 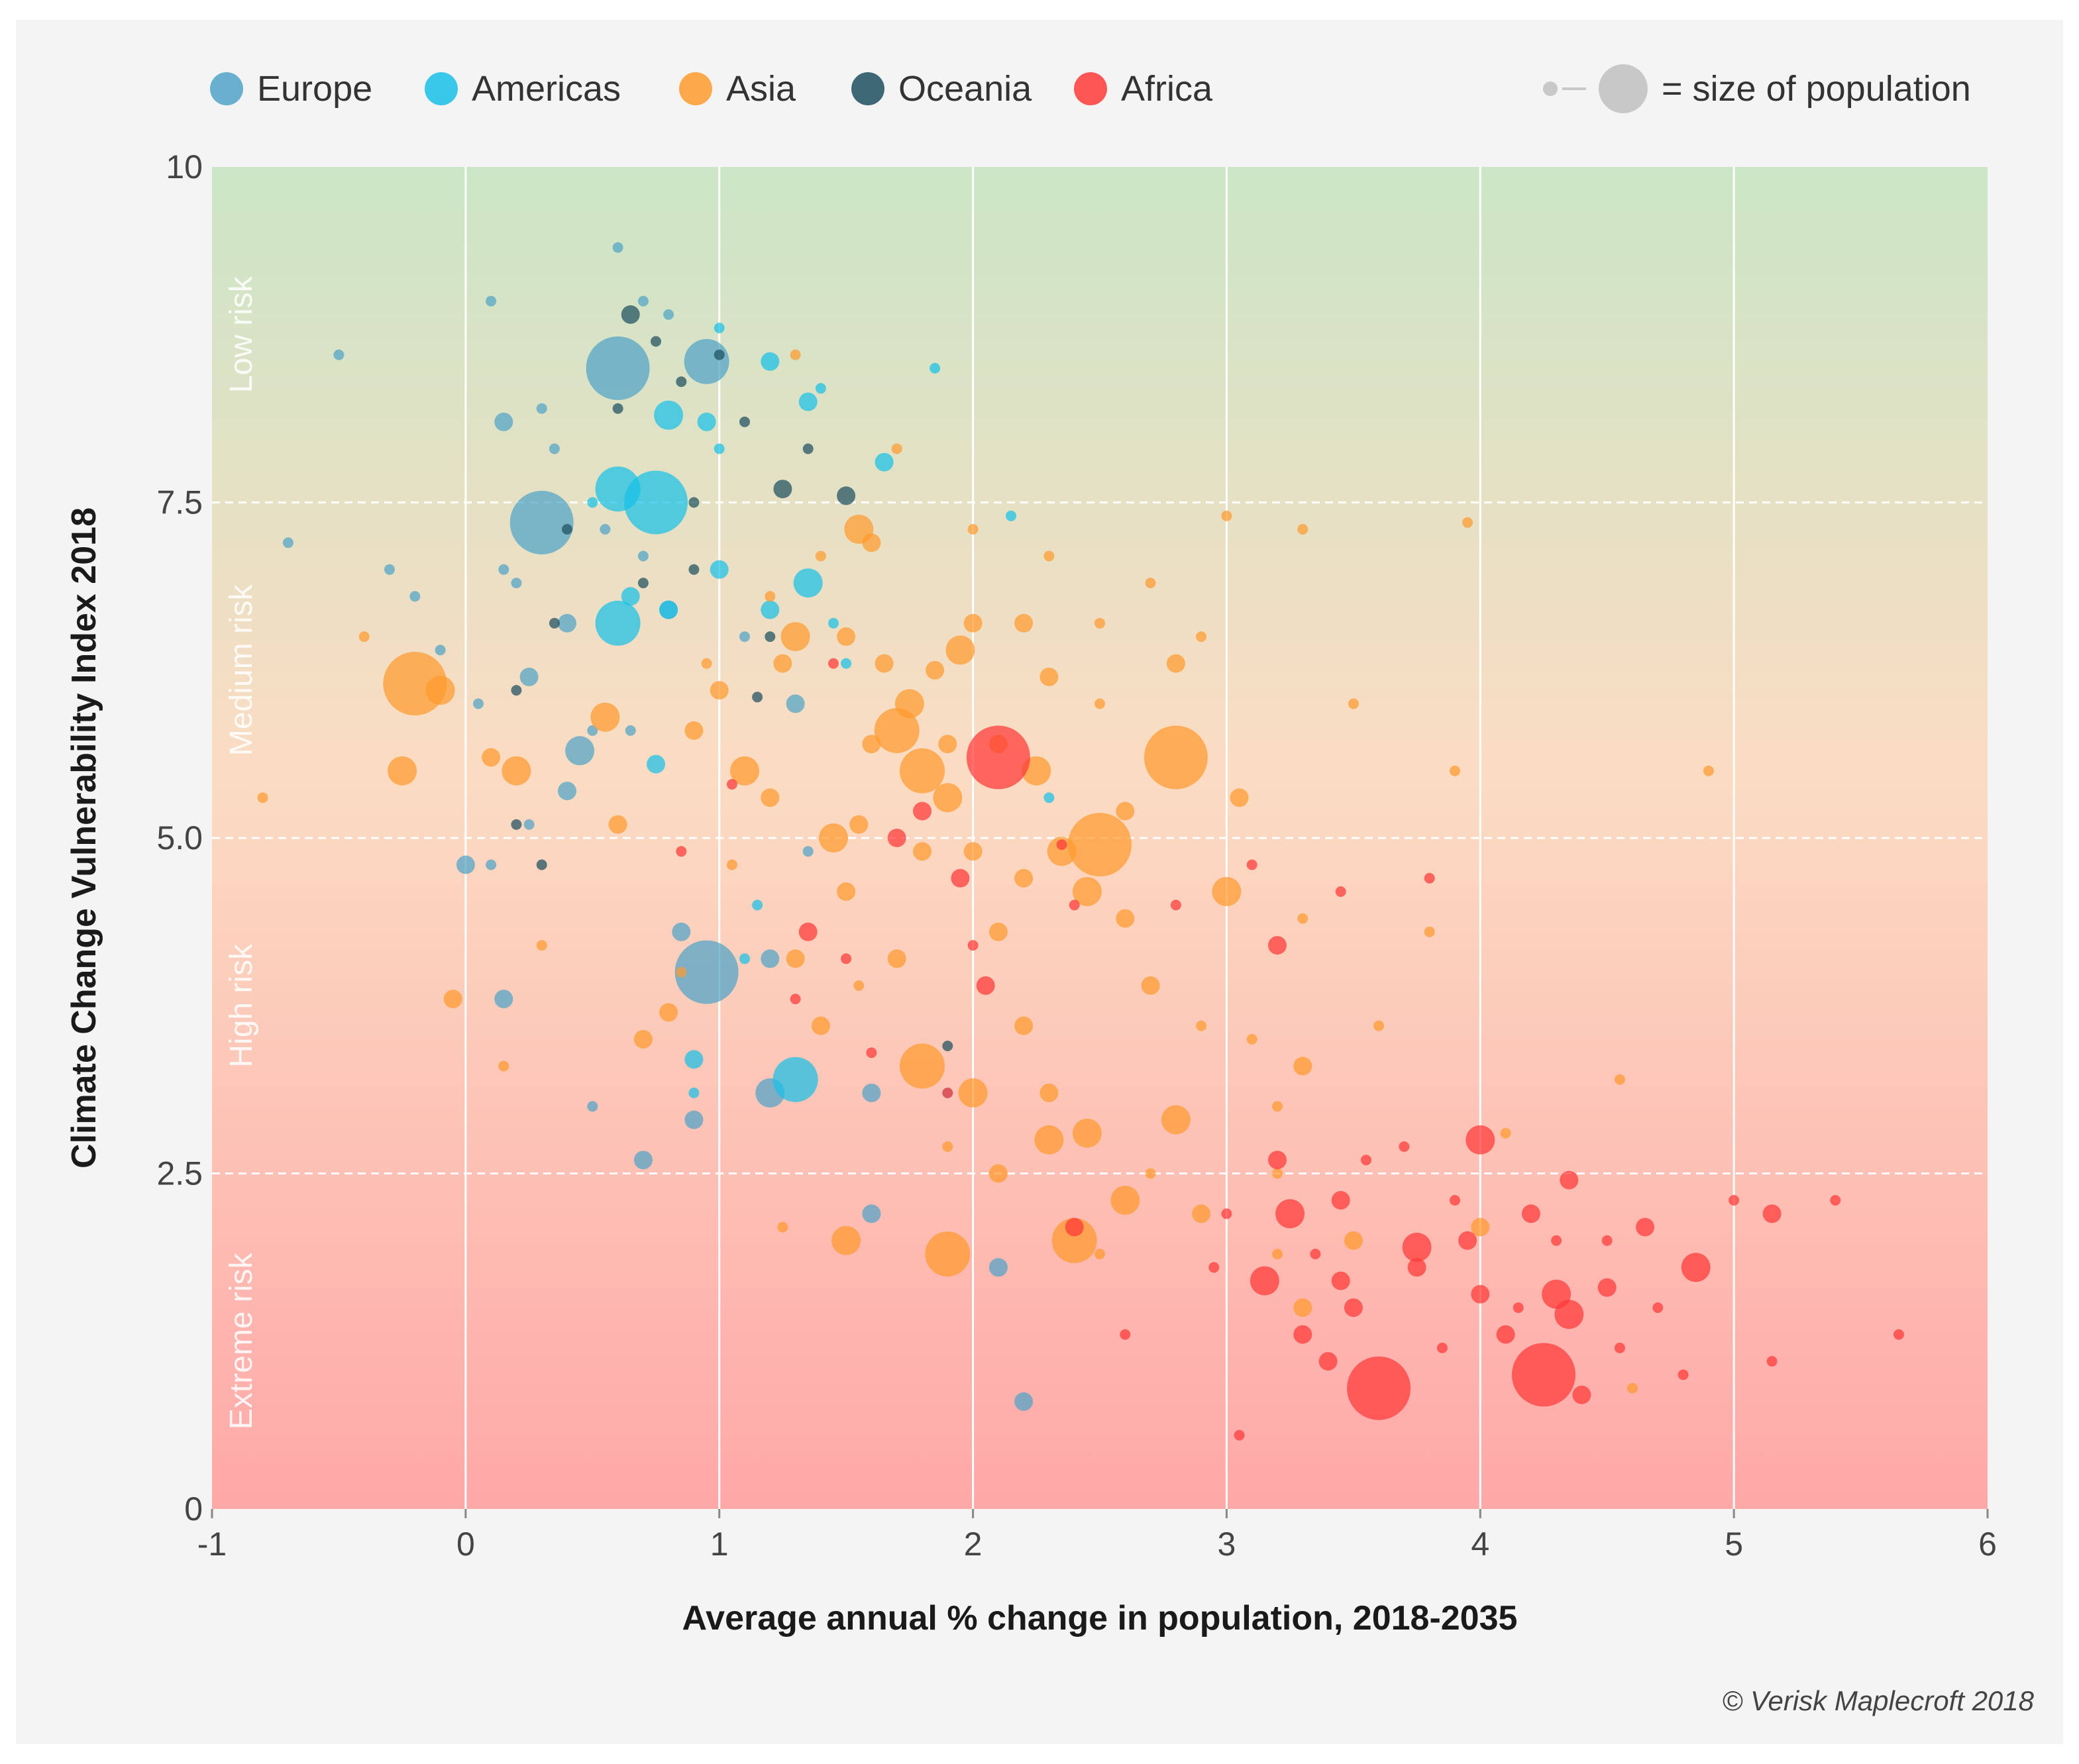 I want to click on legend-item-africa: Africa, so click(x=1143, y=89).